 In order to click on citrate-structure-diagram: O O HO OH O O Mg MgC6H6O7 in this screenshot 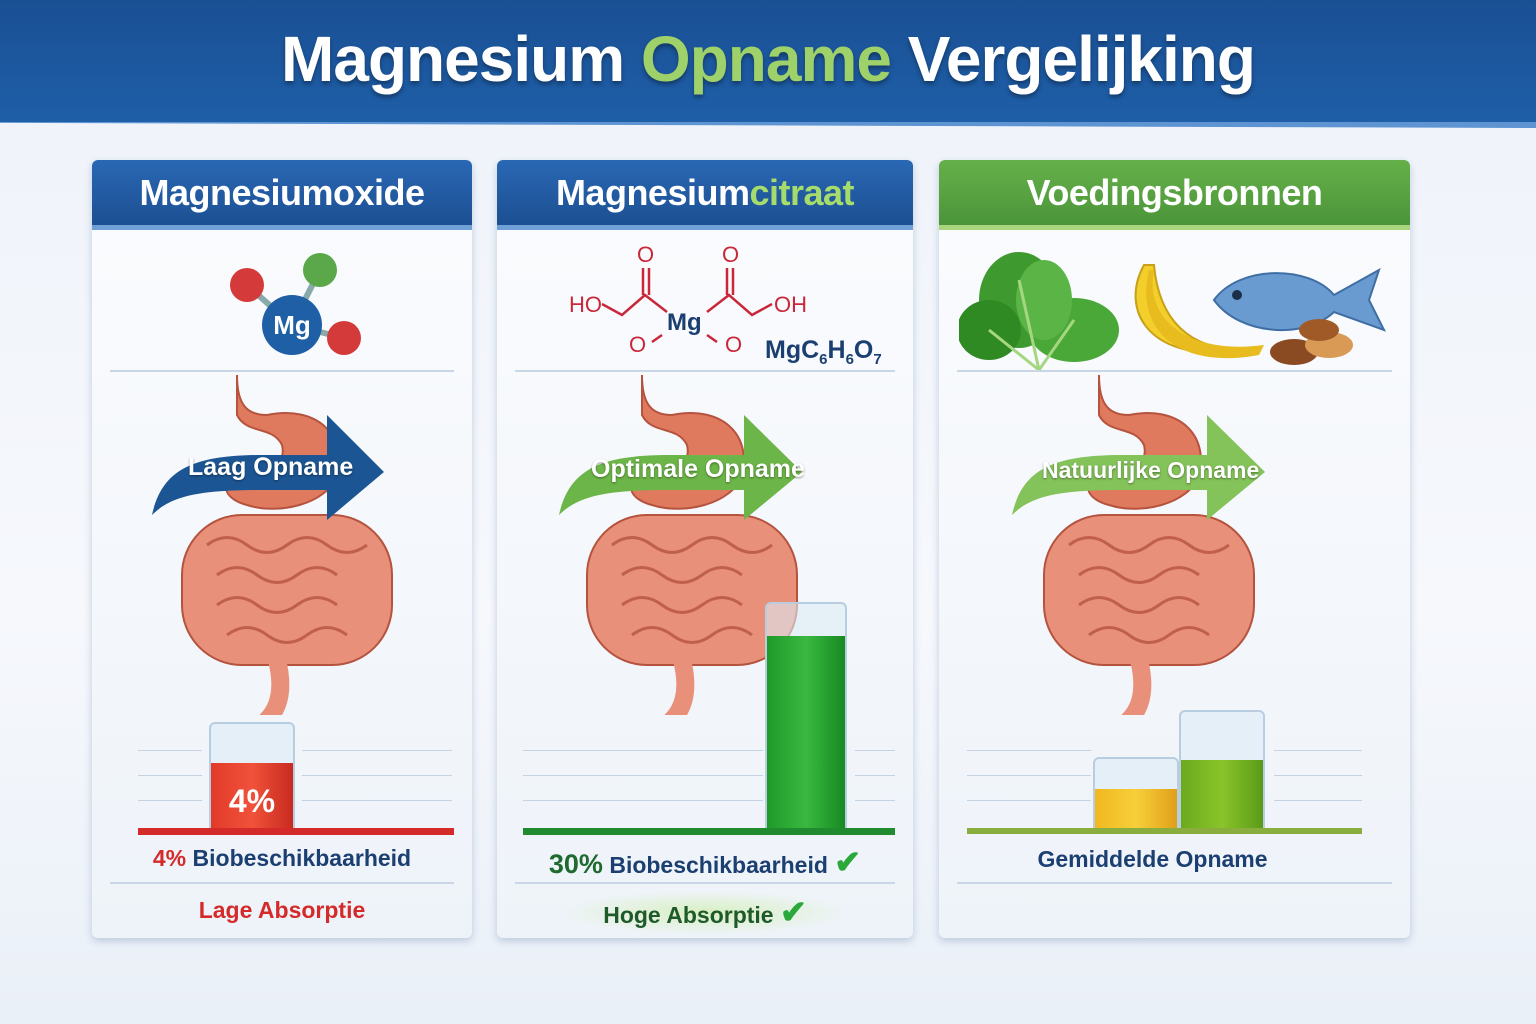, I will do `click(725, 303)`.